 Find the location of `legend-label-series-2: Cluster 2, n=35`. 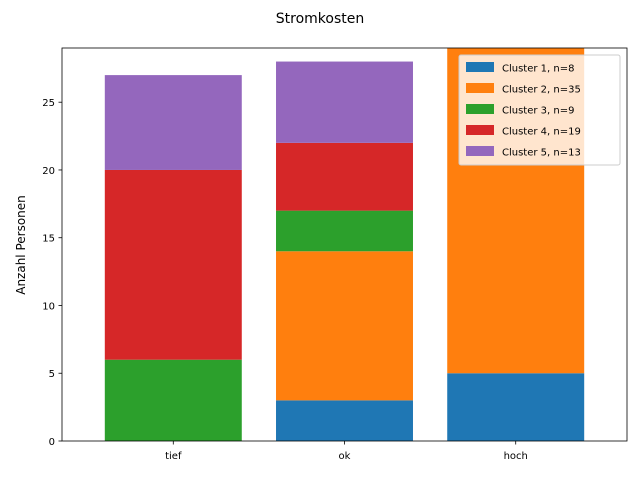

legend-label-series-2: Cluster 2, n=35 is located at coordinates (541, 90).